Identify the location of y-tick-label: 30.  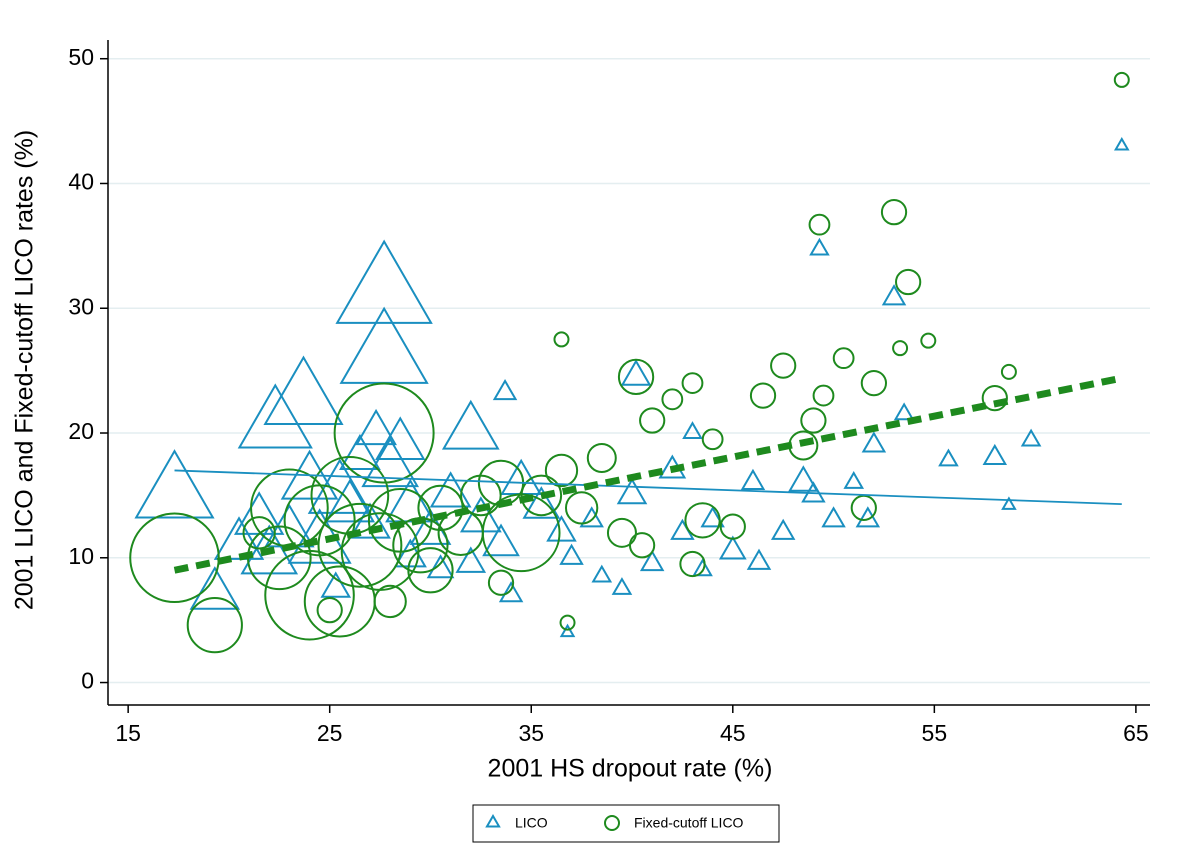
(81, 306).